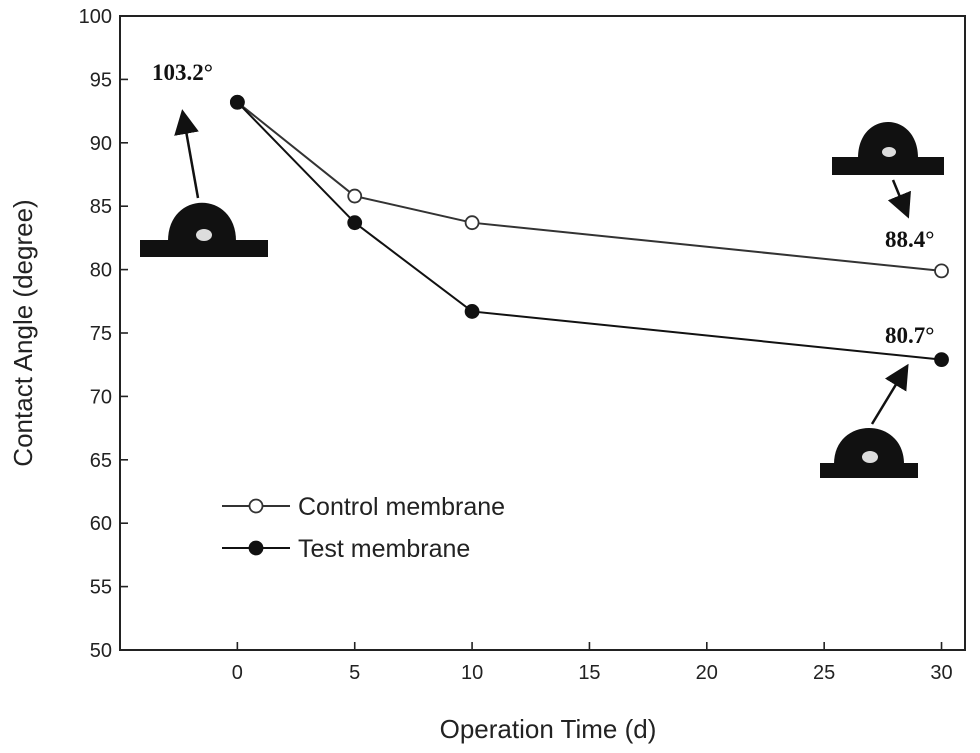 This screenshot has width=980, height=753. Describe the element at coordinates (401, 507) in the screenshot. I see `legend-label-control: Control membrane` at that location.